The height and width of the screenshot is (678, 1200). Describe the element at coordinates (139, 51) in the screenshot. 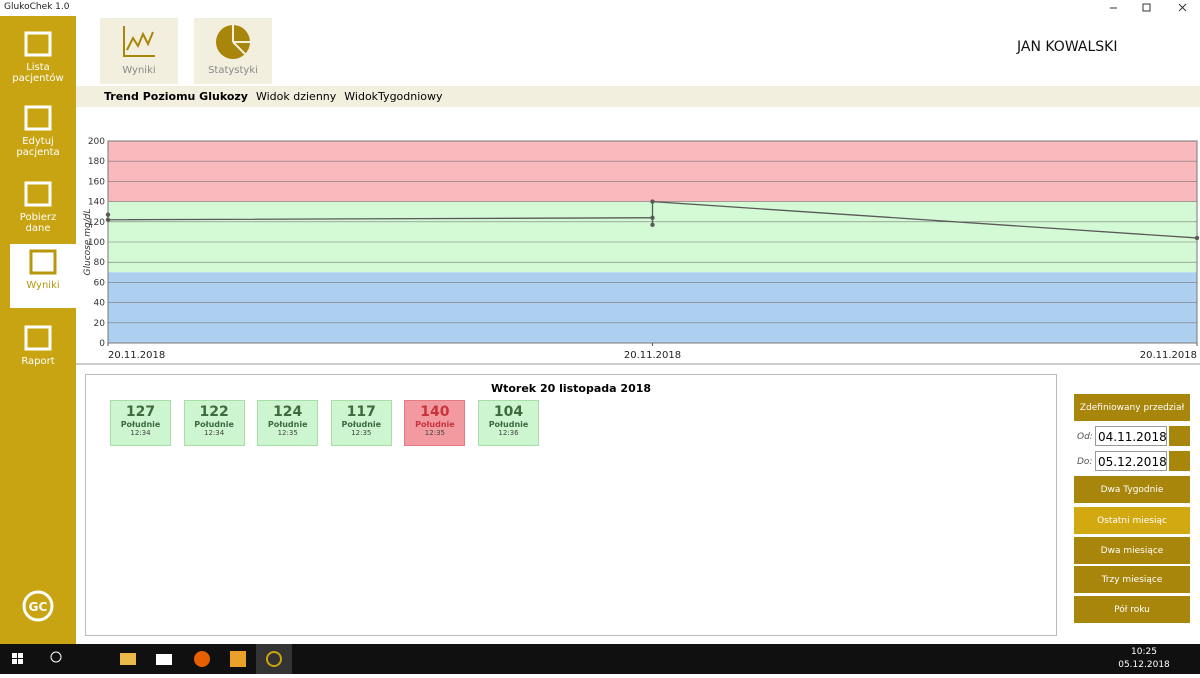

I see `tab-wyniki: Wyniki` at that location.